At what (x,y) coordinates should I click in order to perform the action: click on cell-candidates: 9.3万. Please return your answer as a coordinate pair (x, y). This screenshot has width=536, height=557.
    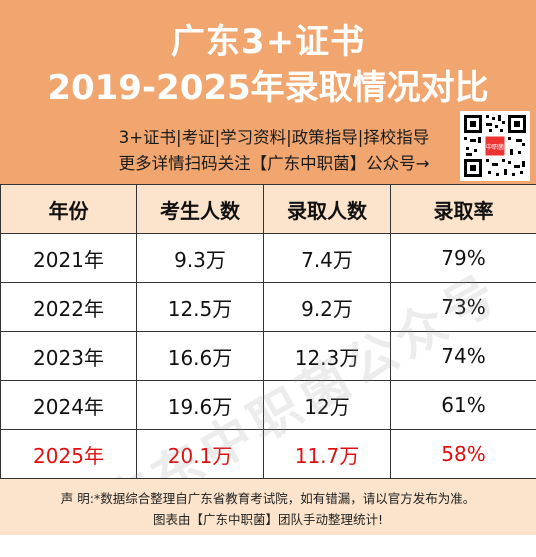
    Looking at the image, I should click on (200, 258).